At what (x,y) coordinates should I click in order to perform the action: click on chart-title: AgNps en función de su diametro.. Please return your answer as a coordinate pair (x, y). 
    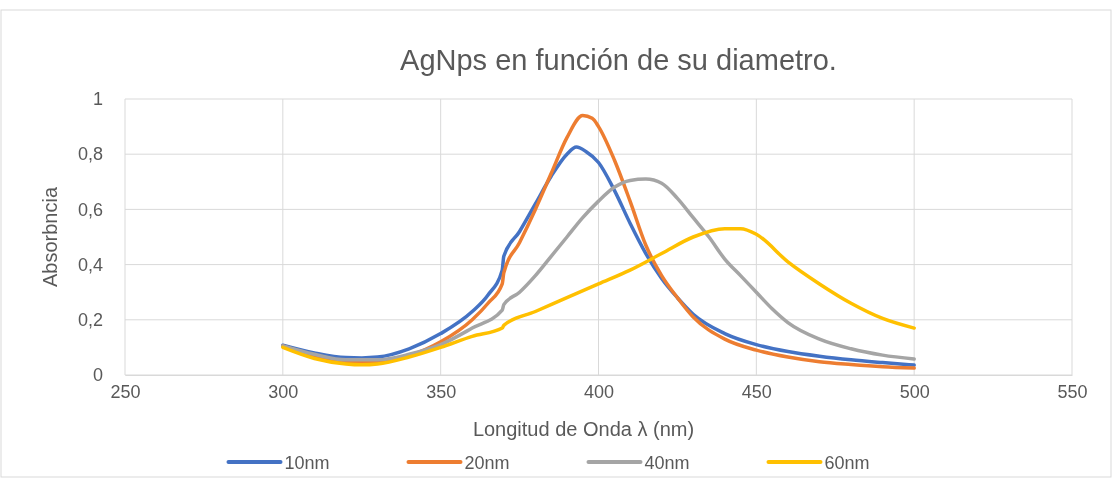
    Looking at the image, I should click on (618, 60).